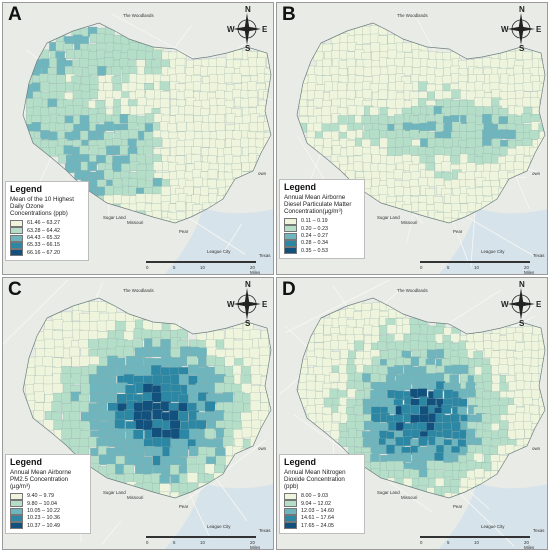 The height and width of the screenshot is (552, 550). I want to click on place-label-texas: Texas, so click(265, 530).